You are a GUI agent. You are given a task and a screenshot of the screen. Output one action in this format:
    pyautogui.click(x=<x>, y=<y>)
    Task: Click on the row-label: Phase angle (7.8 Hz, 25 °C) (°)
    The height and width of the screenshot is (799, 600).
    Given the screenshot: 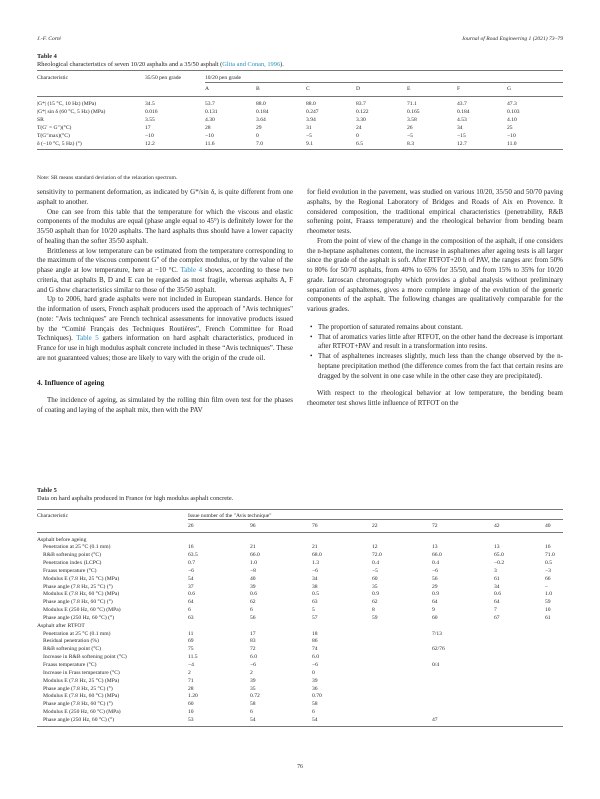 What is the action you would take?
    pyautogui.click(x=78, y=688)
    